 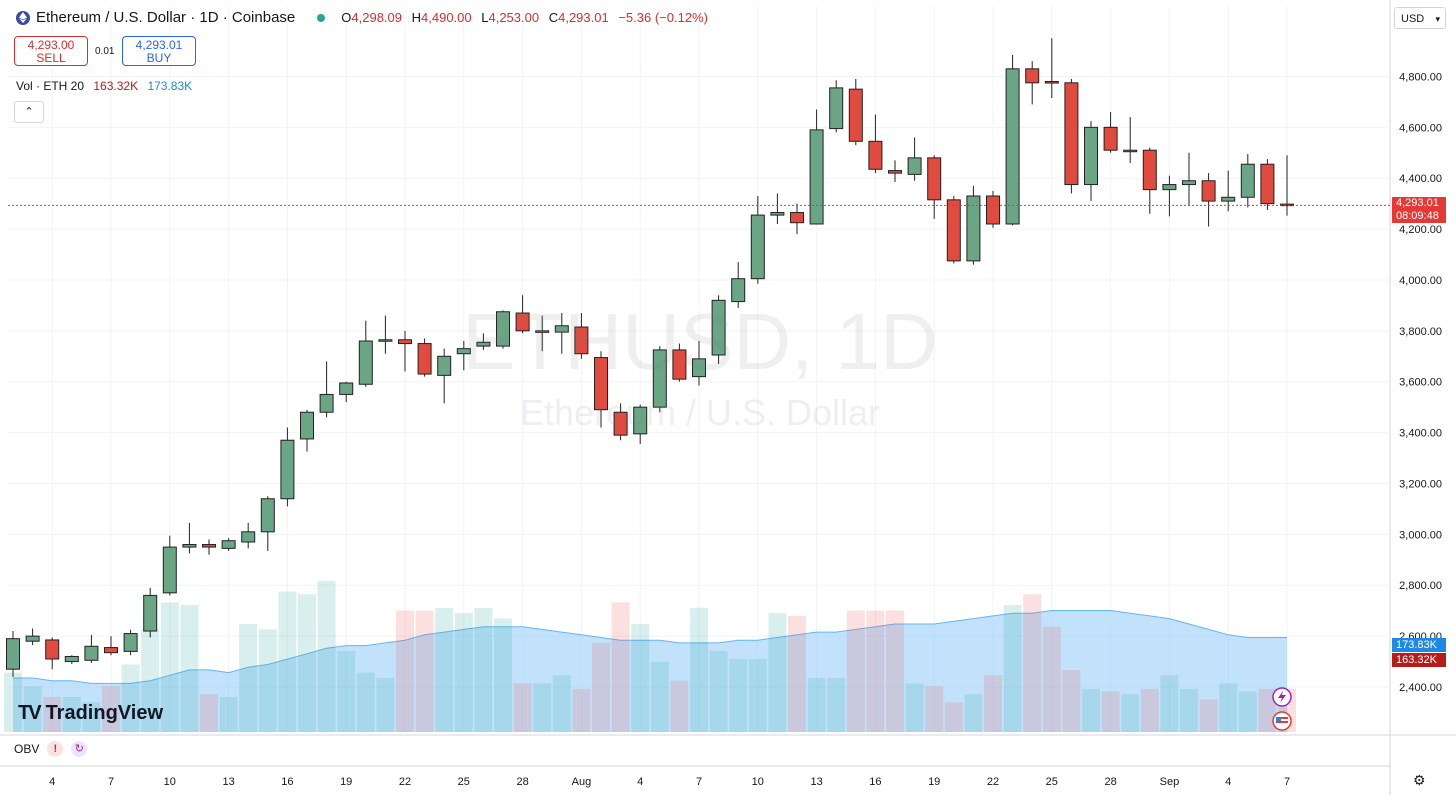 What do you see at coordinates (23, 17) in the screenshot?
I see `ethereum-icon` at bounding box center [23, 17].